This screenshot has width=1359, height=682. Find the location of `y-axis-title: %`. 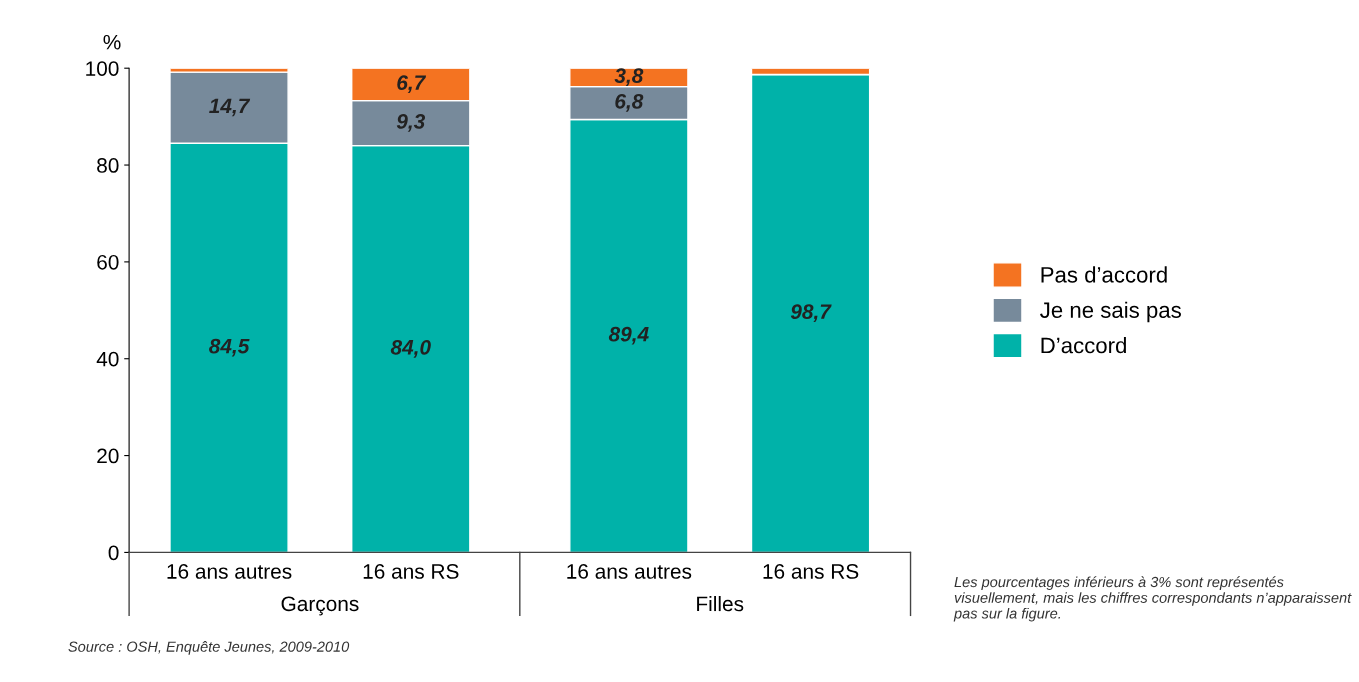

y-axis-title: % is located at coordinates (112, 42).